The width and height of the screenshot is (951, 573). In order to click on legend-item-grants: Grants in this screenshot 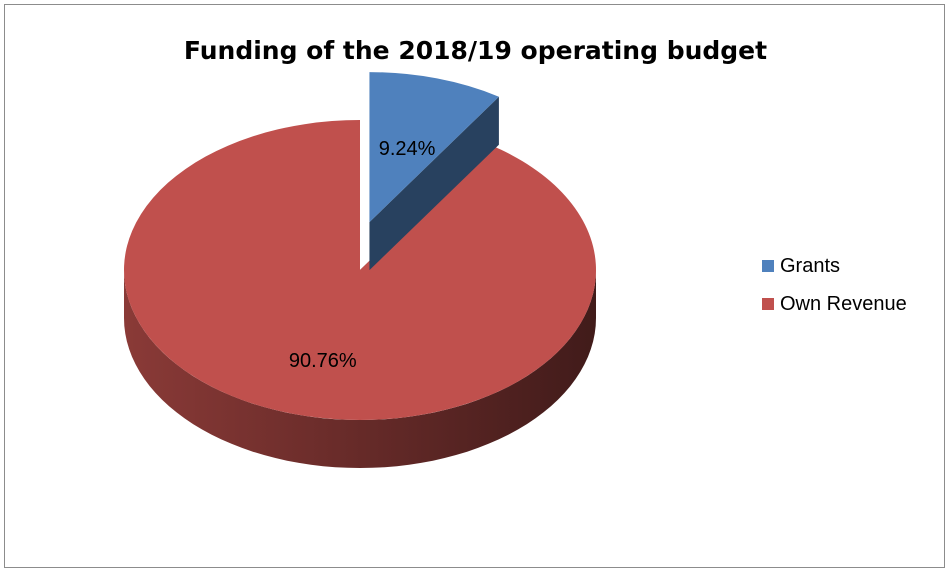, I will do `click(834, 266)`.